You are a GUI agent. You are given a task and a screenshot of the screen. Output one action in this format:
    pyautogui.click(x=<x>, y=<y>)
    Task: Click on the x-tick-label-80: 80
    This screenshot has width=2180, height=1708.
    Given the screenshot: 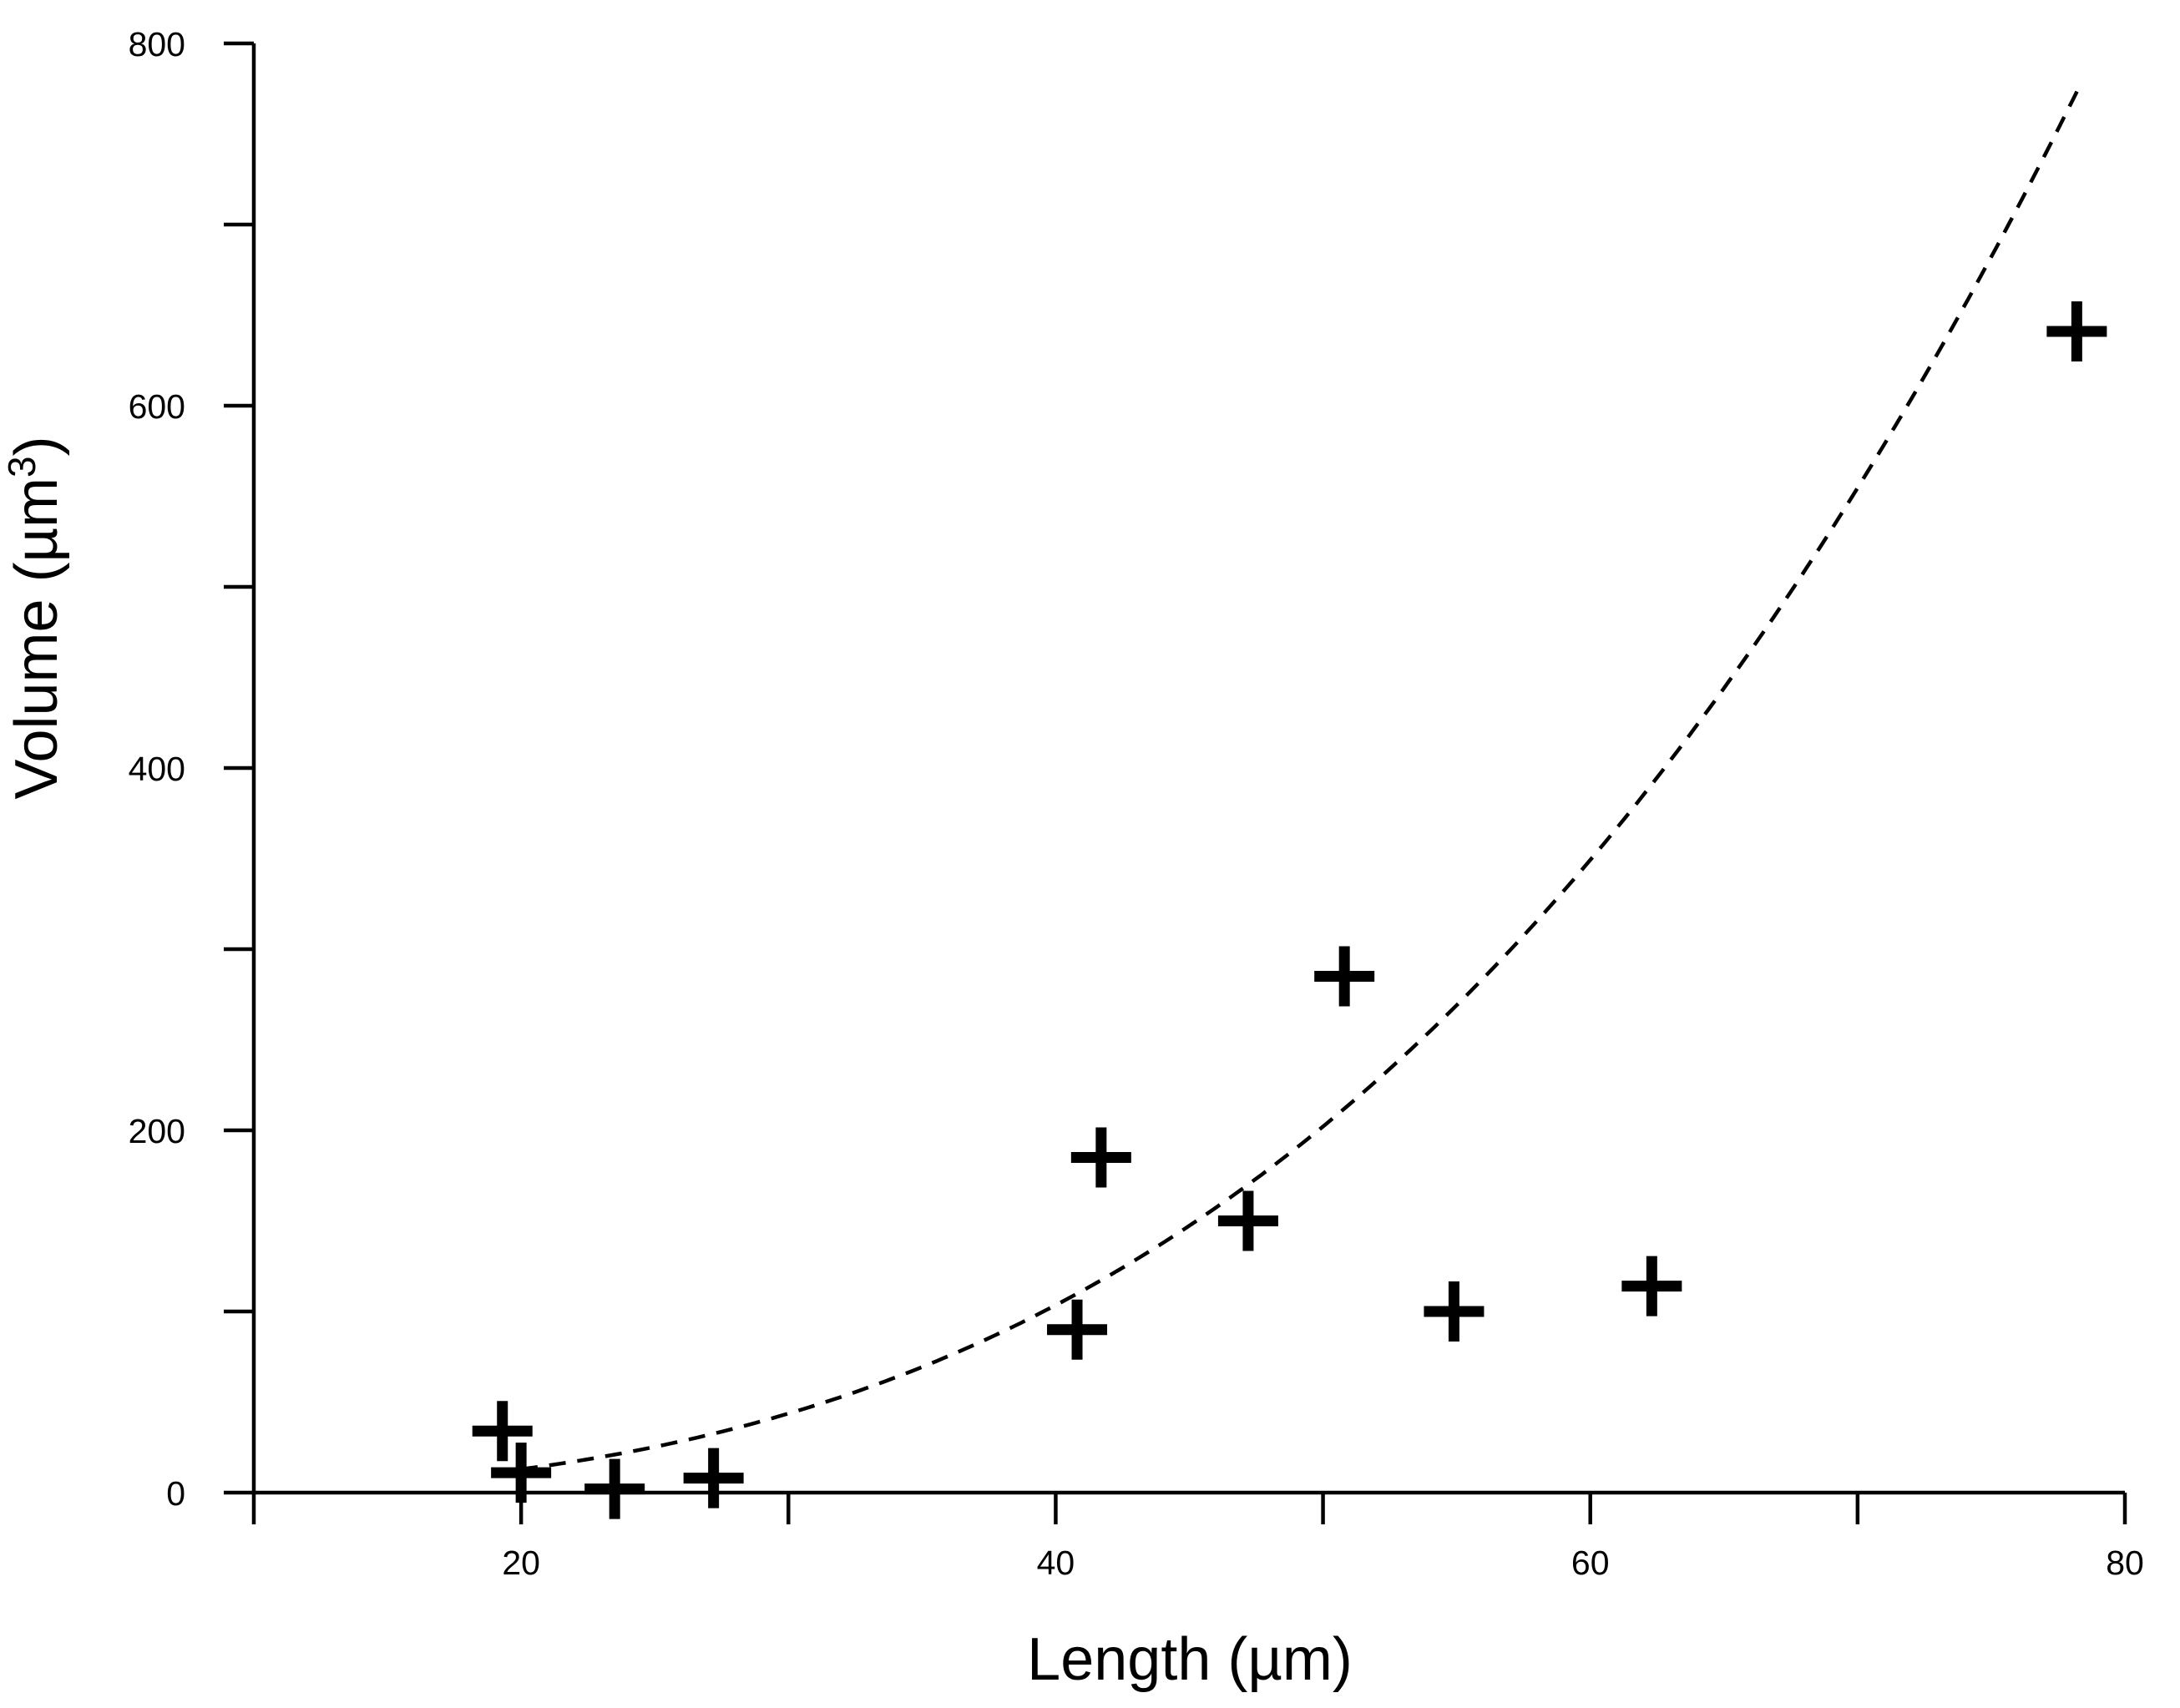 What is the action you would take?
    pyautogui.click(x=2125, y=1563)
    